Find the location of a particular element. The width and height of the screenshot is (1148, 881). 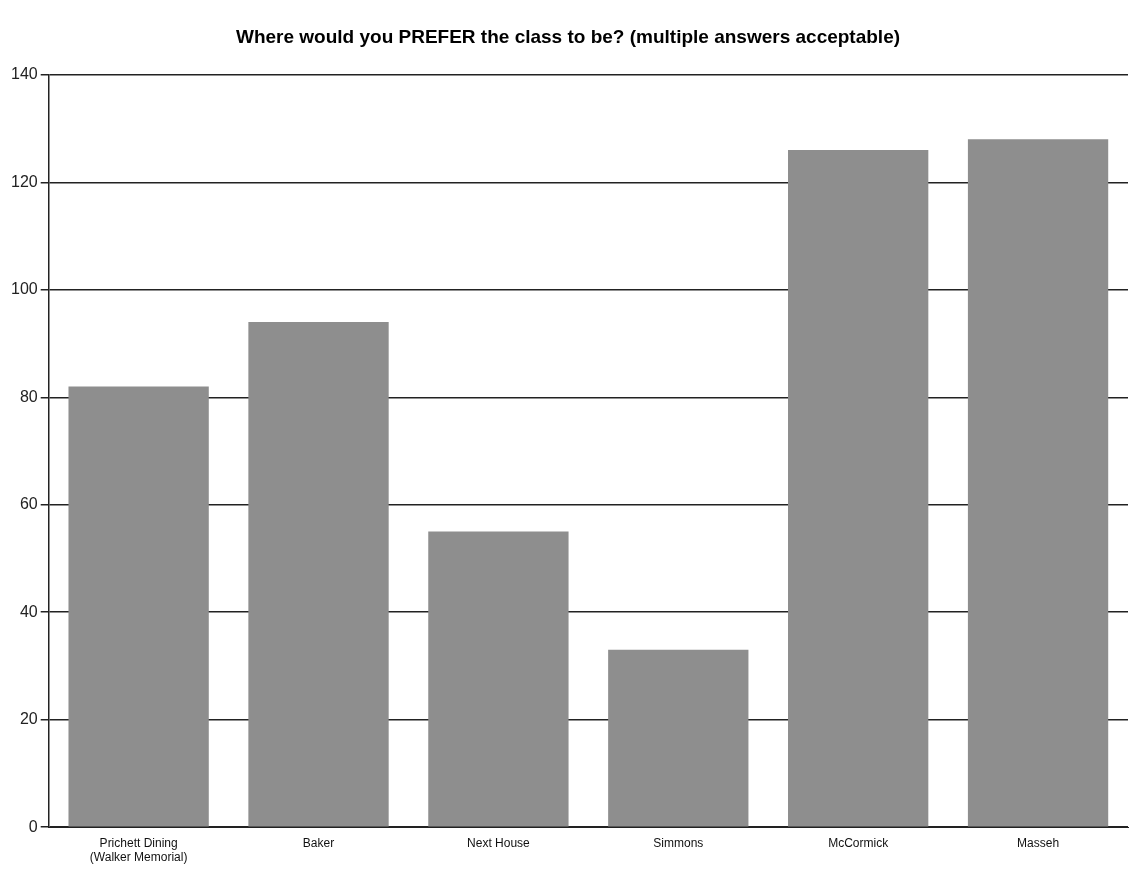

x-tick-label: Masseh is located at coordinates (1038, 842).